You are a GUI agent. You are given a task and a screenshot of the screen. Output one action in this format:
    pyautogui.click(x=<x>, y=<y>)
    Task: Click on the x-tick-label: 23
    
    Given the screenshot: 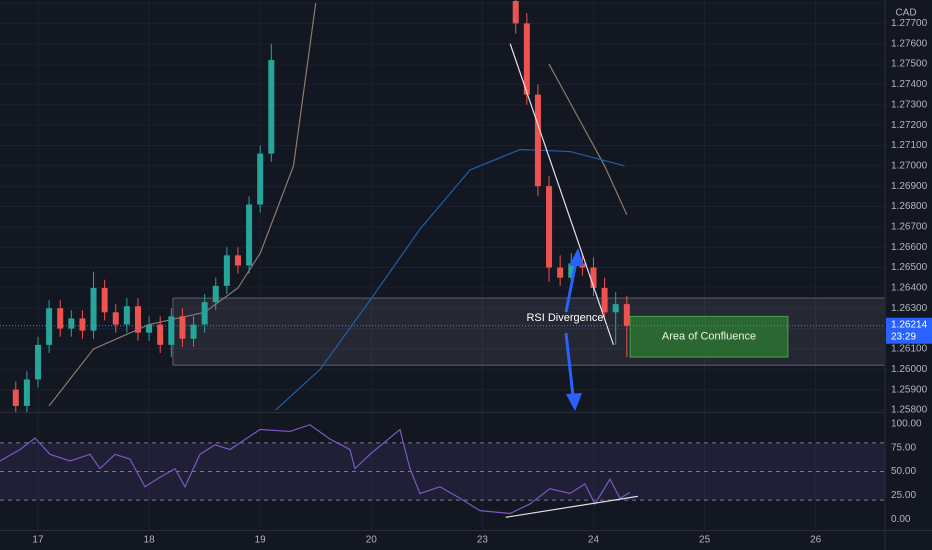 What is the action you would take?
    pyautogui.click(x=483, y=540)
    